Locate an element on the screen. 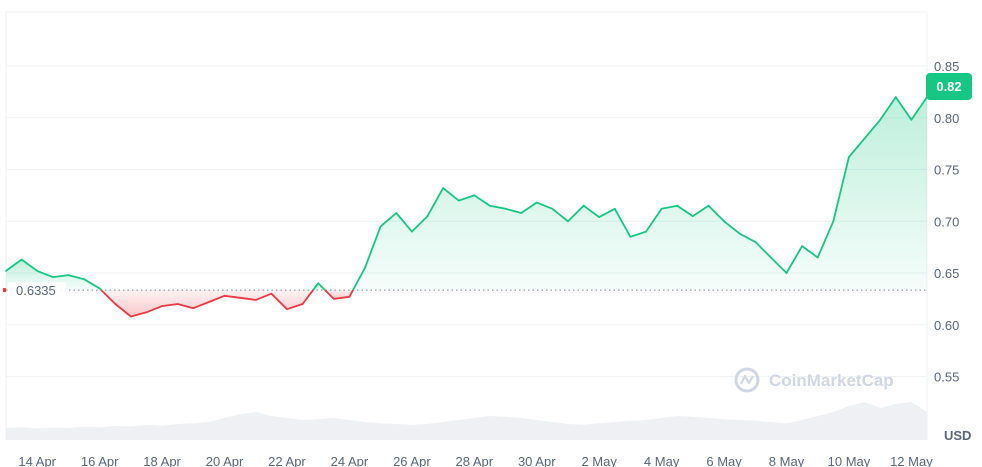  currency-unit-label: USD is located at coordinates (957, 435).